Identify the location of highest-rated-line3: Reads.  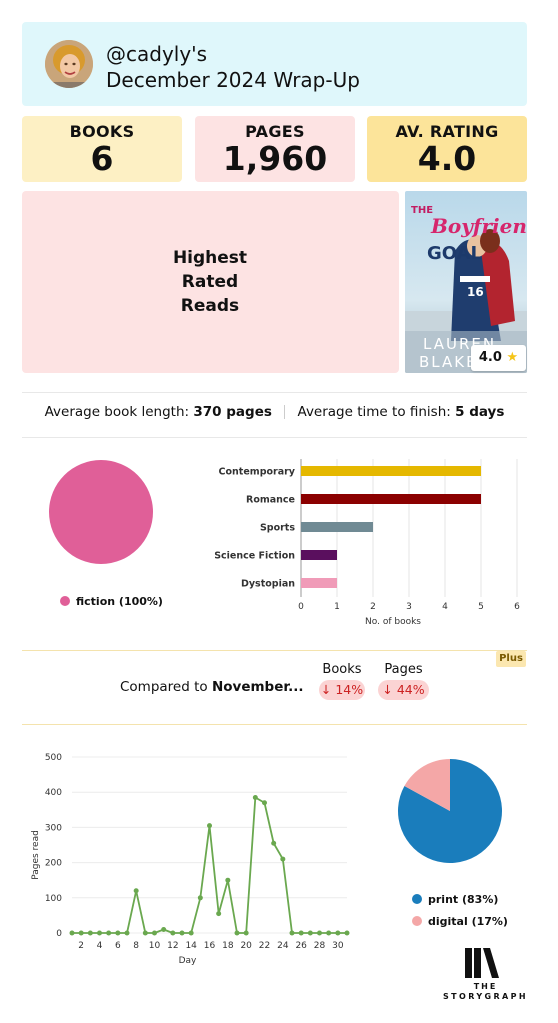
(210, 306).